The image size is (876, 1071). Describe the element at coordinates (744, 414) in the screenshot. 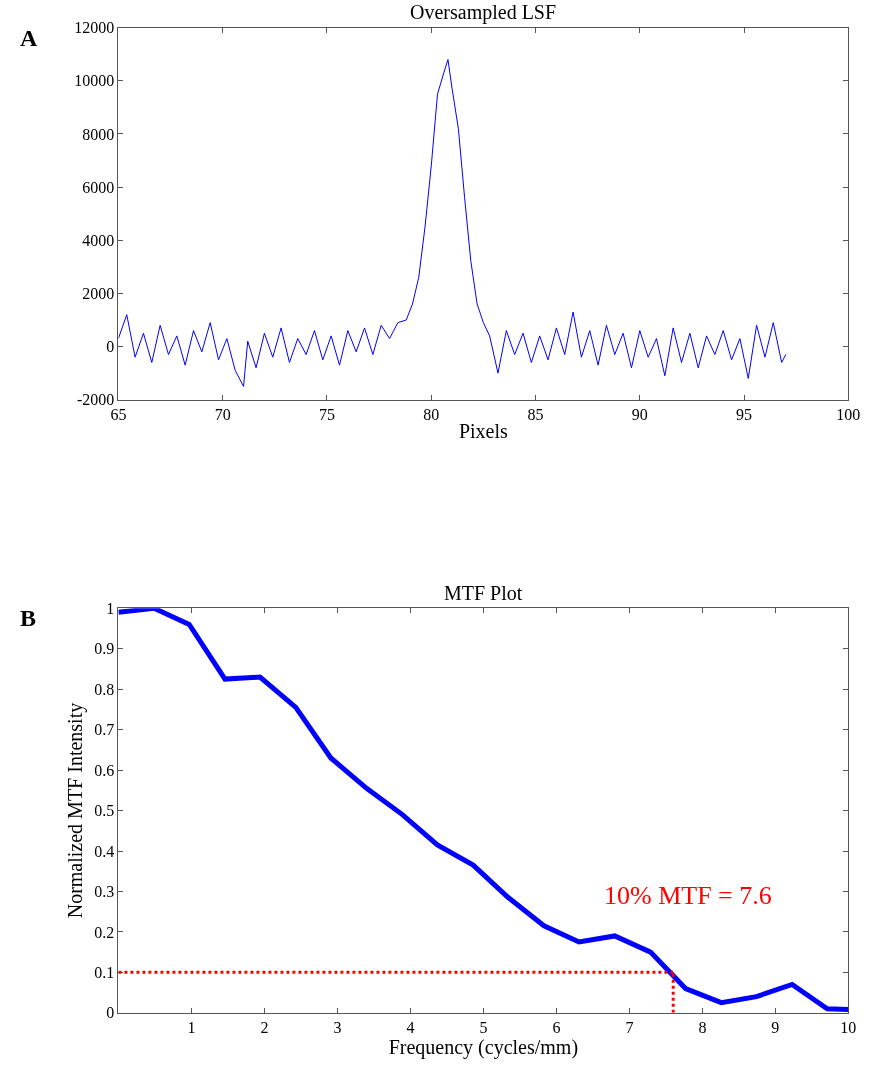

I see `x-tick-label: 95` at that location.